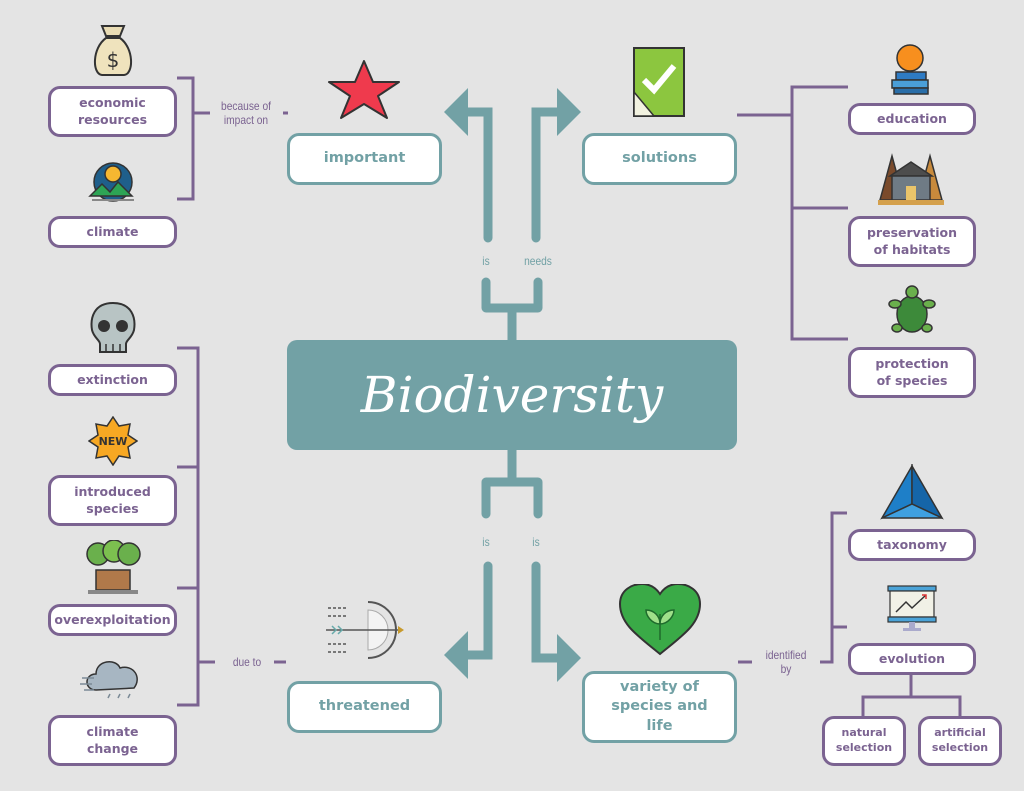 The height and width of the screenshot is (791, 1024). I want to click on link-label-needs: needs, so click(538, 261).